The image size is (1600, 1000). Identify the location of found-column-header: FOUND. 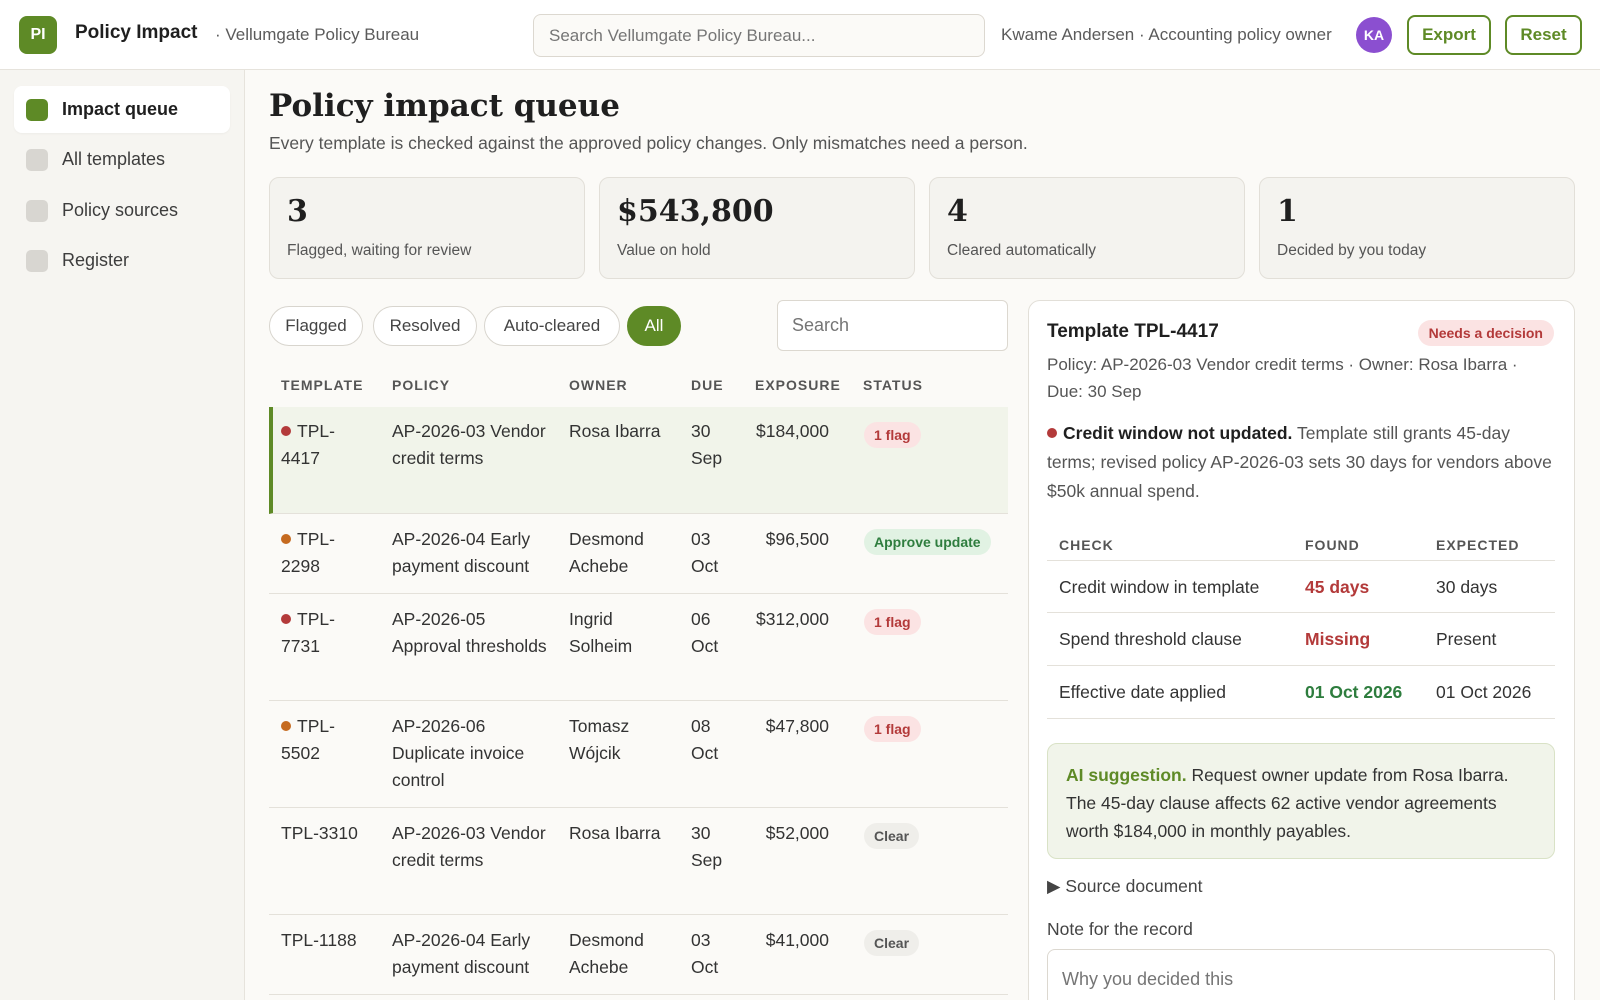
(1332, 545).